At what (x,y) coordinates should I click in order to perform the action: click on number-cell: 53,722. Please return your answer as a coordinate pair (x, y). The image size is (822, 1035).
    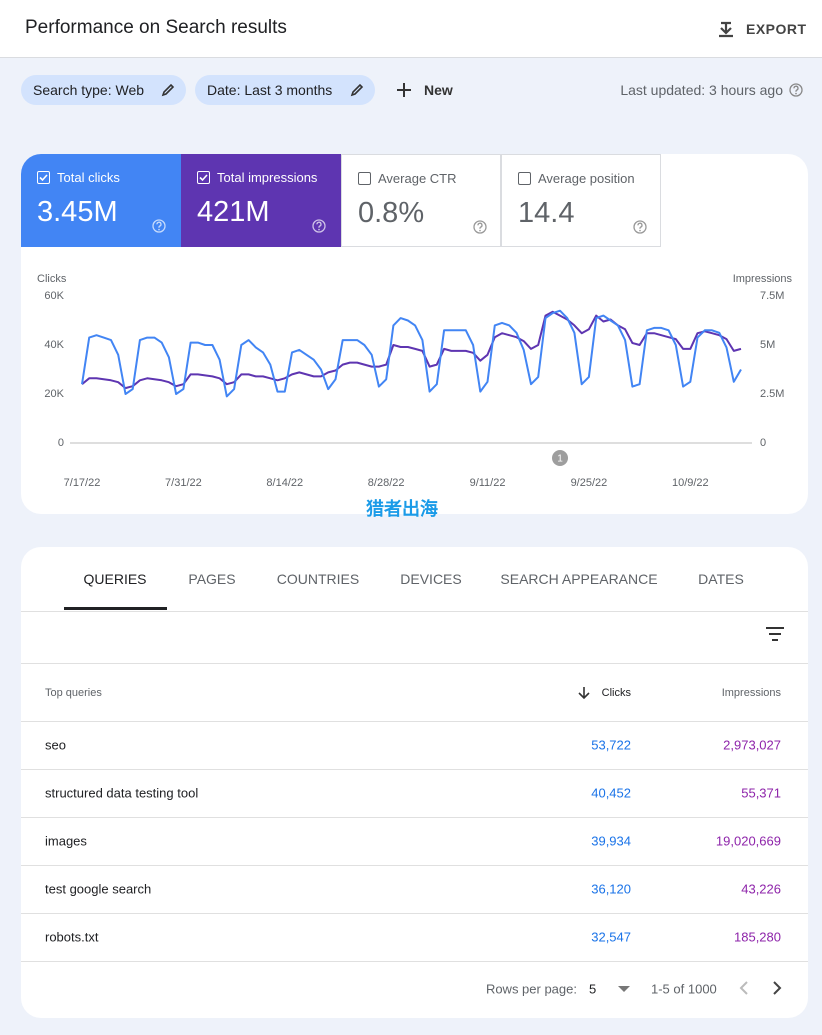
    Looking at the image, I should click on (611, 745).